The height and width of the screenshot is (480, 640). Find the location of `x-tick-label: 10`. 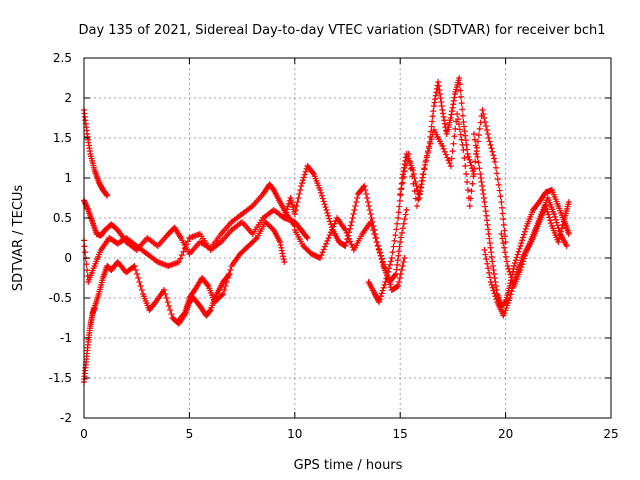

x-tick-label: 10 is located at coordinates (294, 434).